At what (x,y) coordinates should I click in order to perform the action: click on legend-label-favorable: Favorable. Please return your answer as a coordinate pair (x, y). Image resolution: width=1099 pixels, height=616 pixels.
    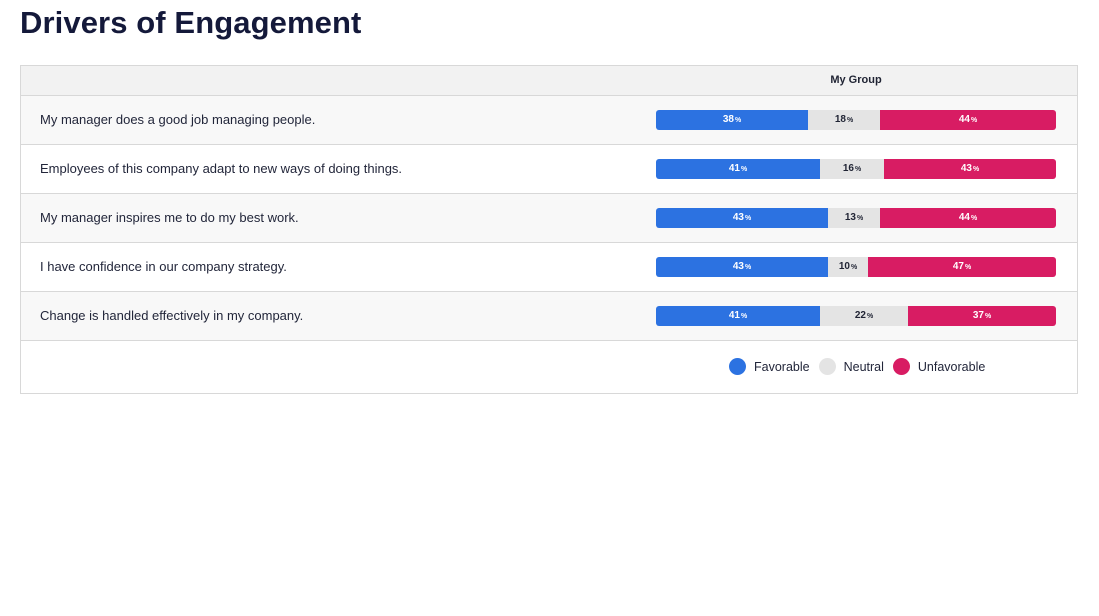
    Looking at the image, I should click on (782, 366).